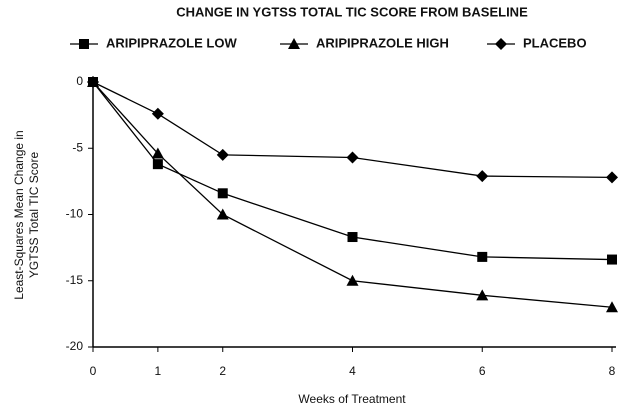 Image resolution: width=626 pixels, height=413 pixels. I want to click on x-tick-label: 4, so click(352, 371).